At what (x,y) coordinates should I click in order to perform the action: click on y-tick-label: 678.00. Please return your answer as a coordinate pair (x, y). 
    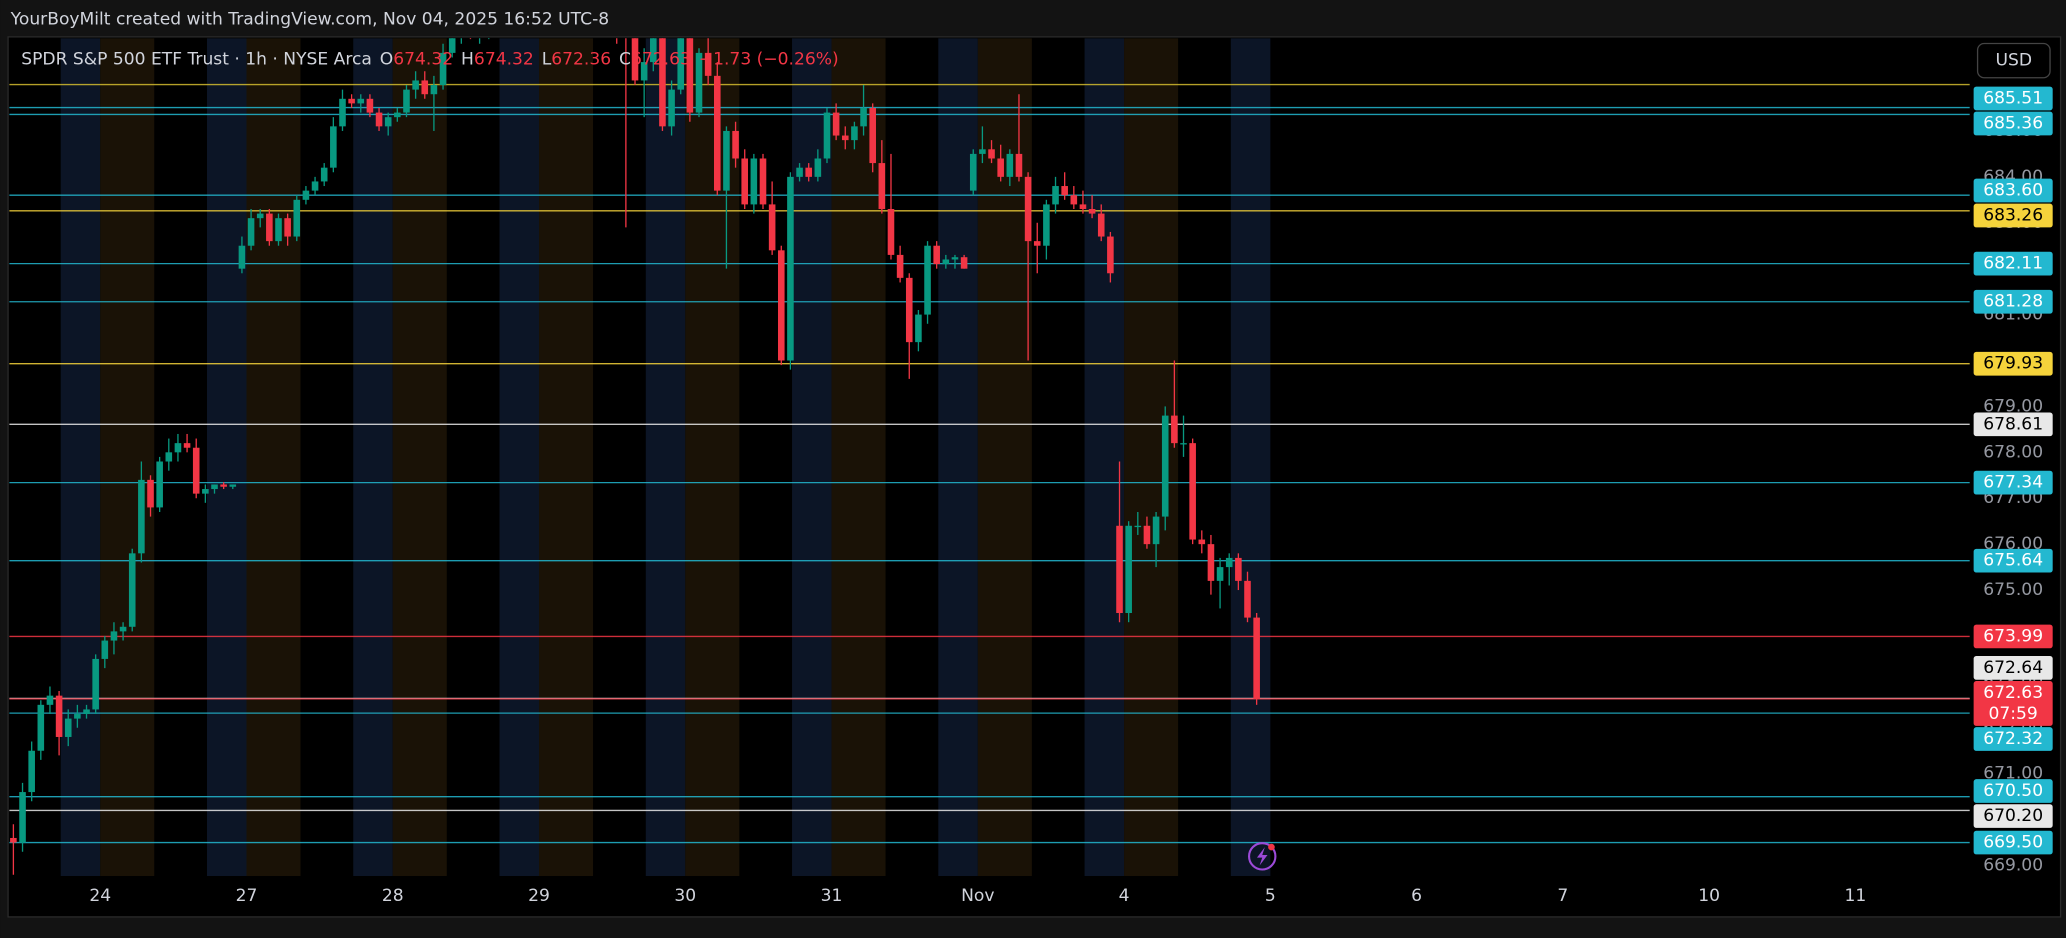
    Looking at the image, I should click on (2013, 452).